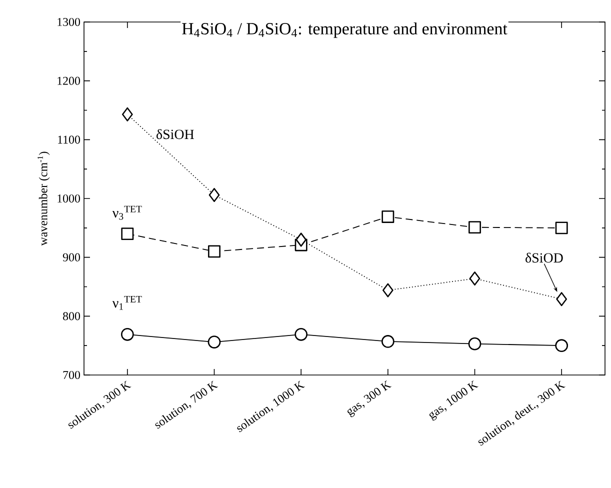  What do you see at coordinates (345, 30) in the screenshot?
I see `chart-title: H$_{4}$SiO$_{4}$ / D$_{4}$SiO$_{4}$: temperature and environment` at bounding box center [345, 30].